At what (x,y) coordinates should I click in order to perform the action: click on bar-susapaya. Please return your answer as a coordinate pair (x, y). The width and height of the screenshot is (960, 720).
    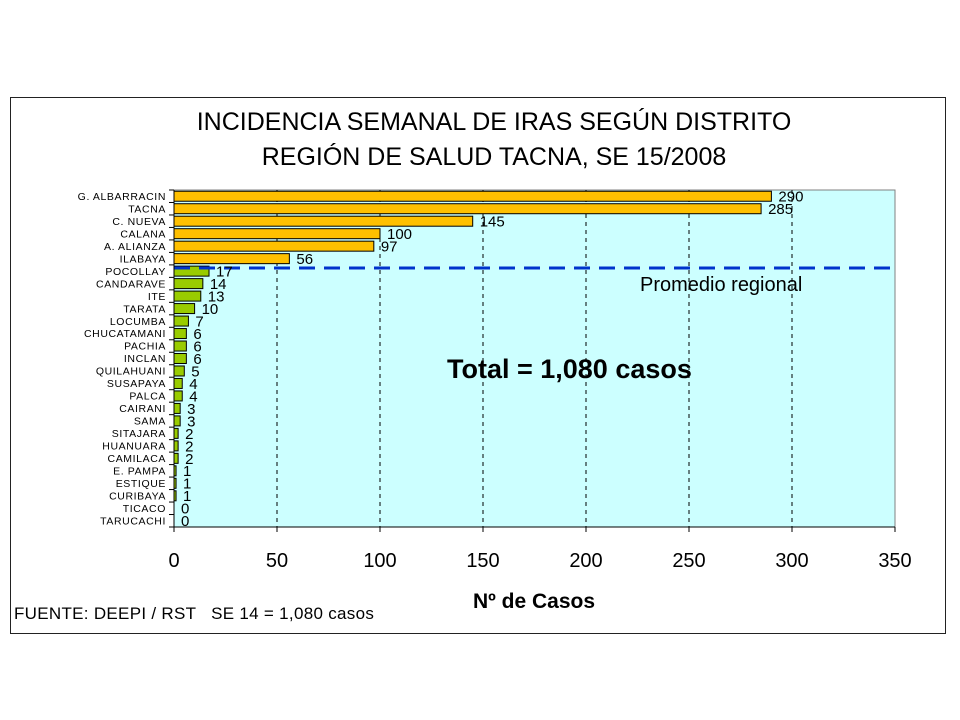
    Looking at the image, I should click on (178, 383).